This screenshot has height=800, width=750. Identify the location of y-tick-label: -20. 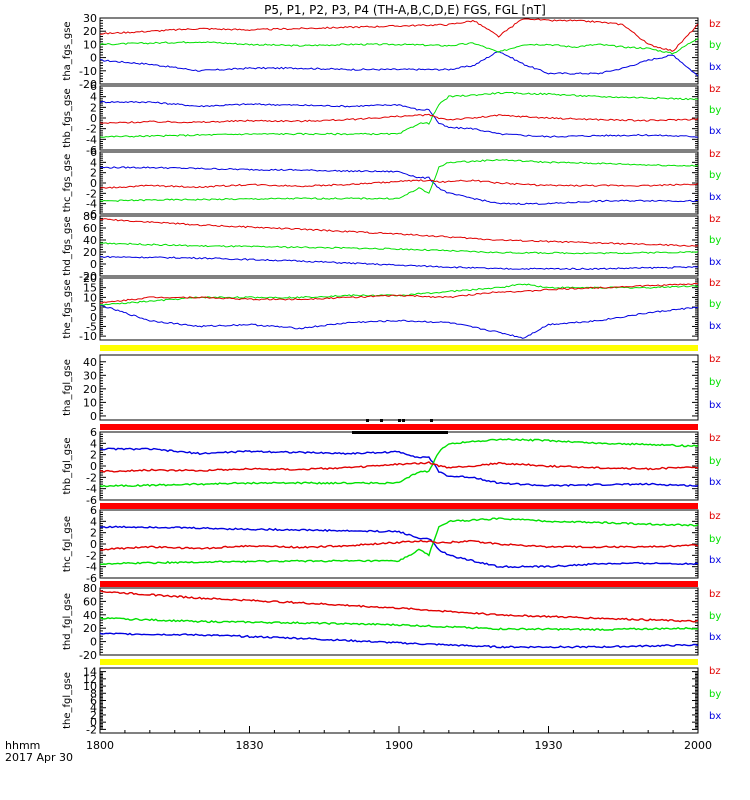
(88, 276).